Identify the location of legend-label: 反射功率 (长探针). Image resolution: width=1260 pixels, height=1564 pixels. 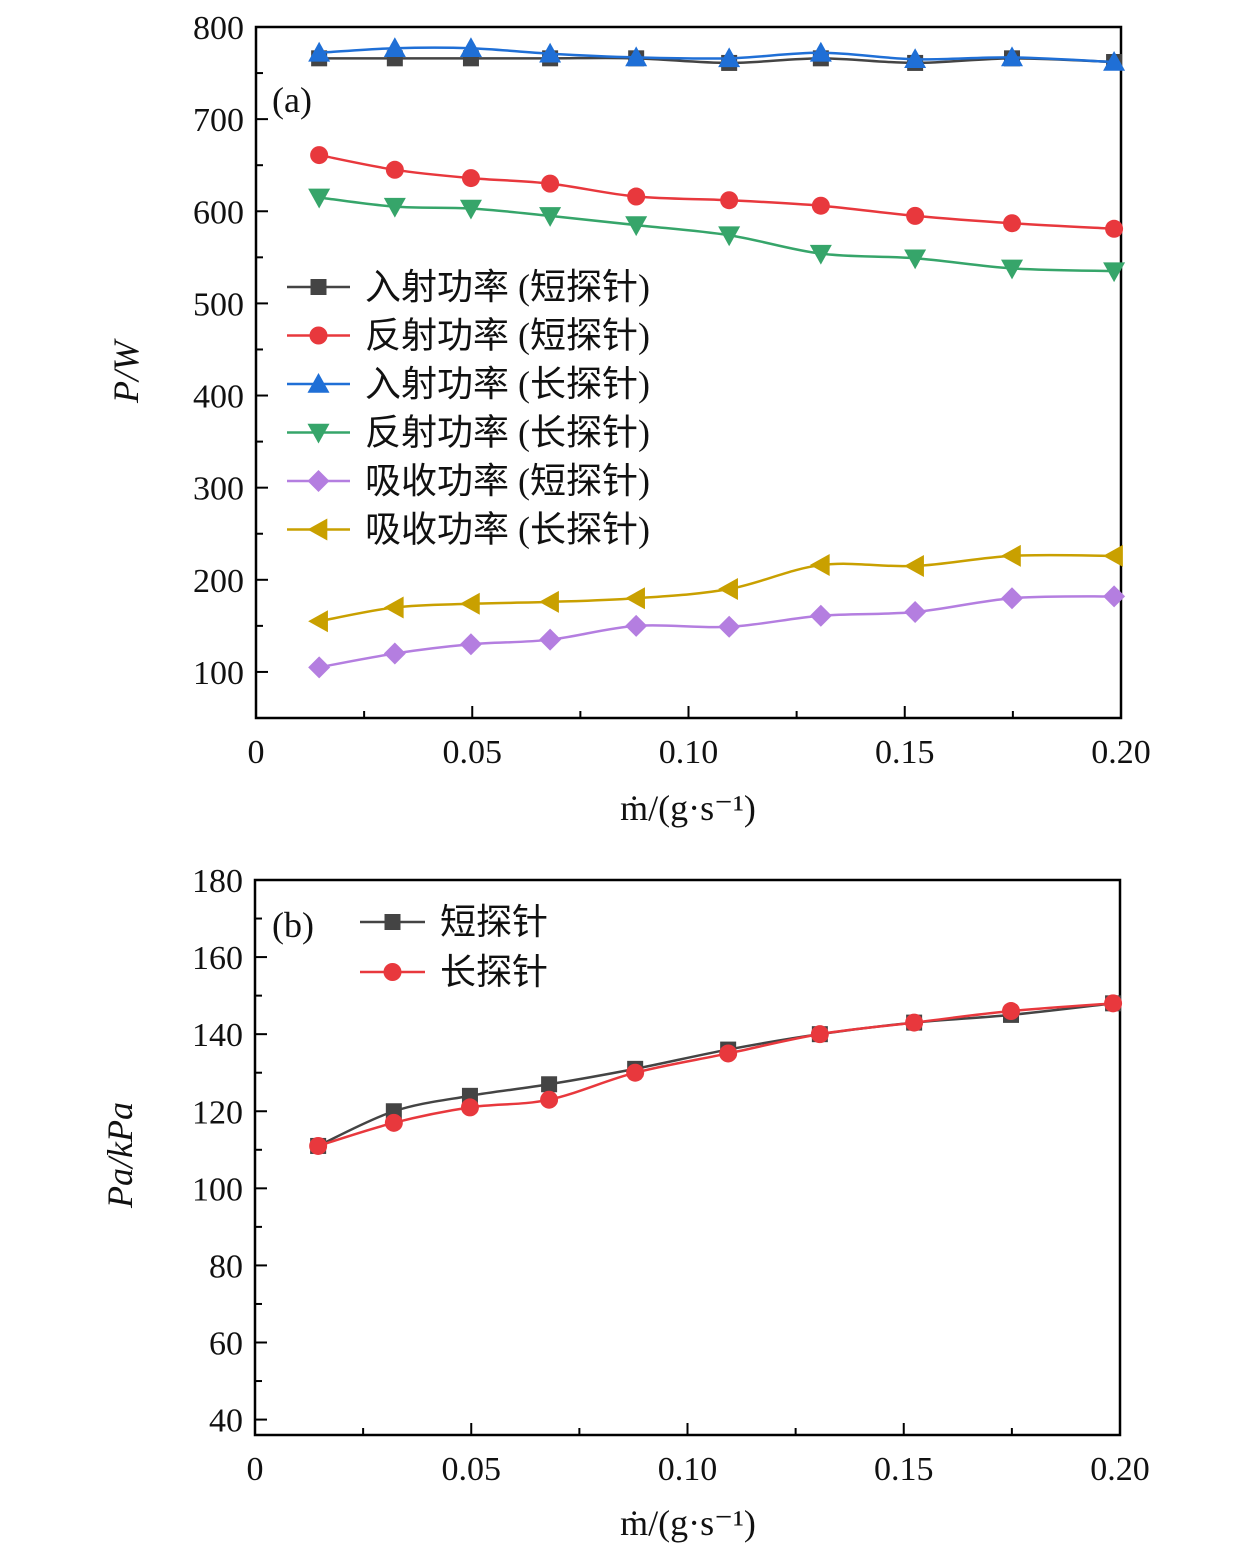
(507, 433).